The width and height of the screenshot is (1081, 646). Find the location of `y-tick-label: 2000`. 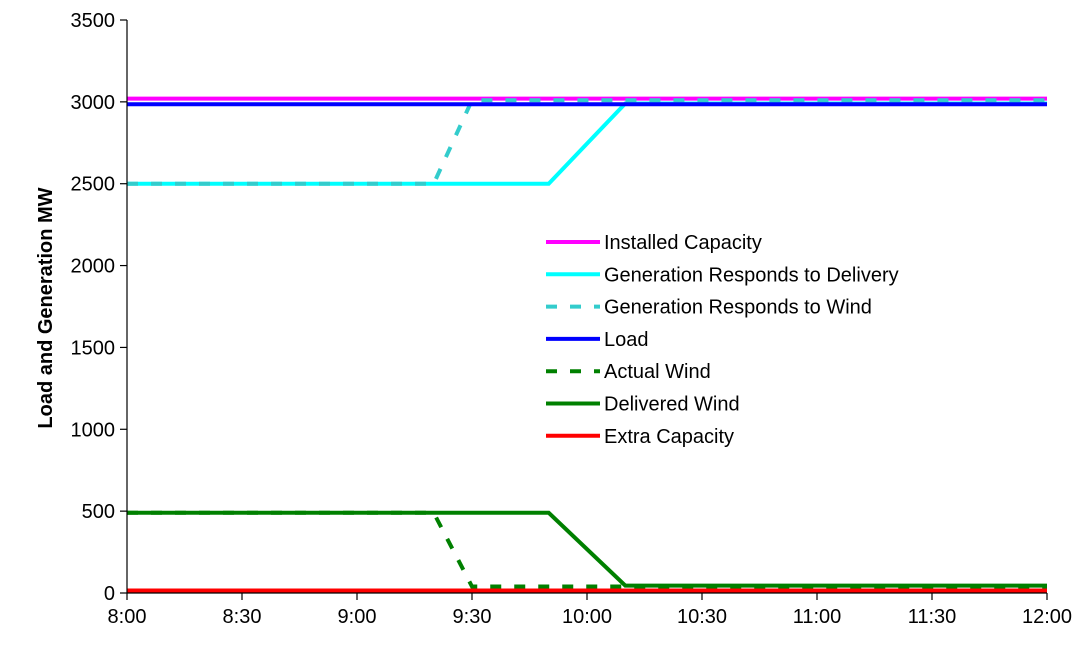

y-tick-label: 2000 is located at coordinates (93, 267).